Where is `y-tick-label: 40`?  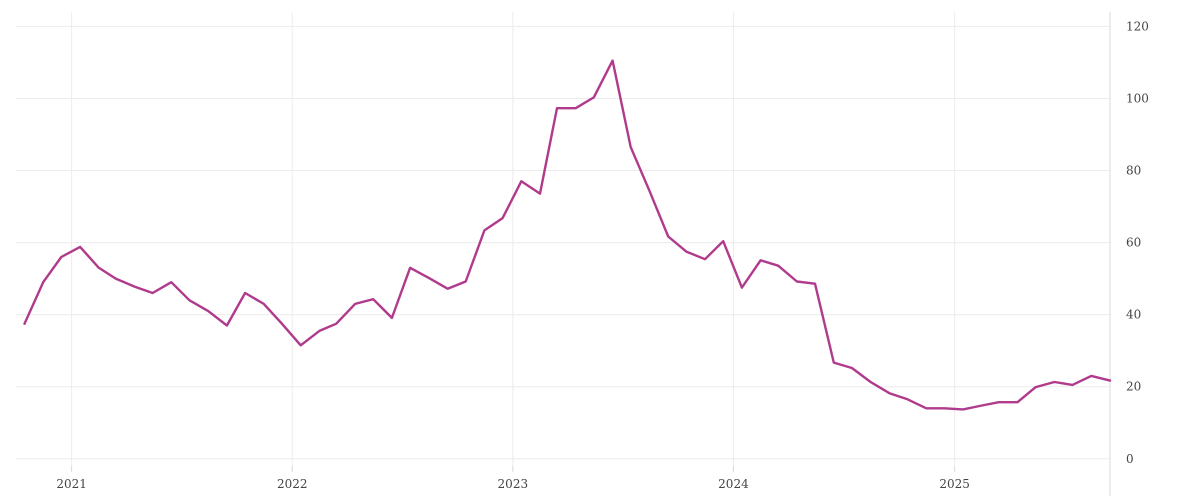
y-tick-label: 40 is located at coordinates (1133, 315).